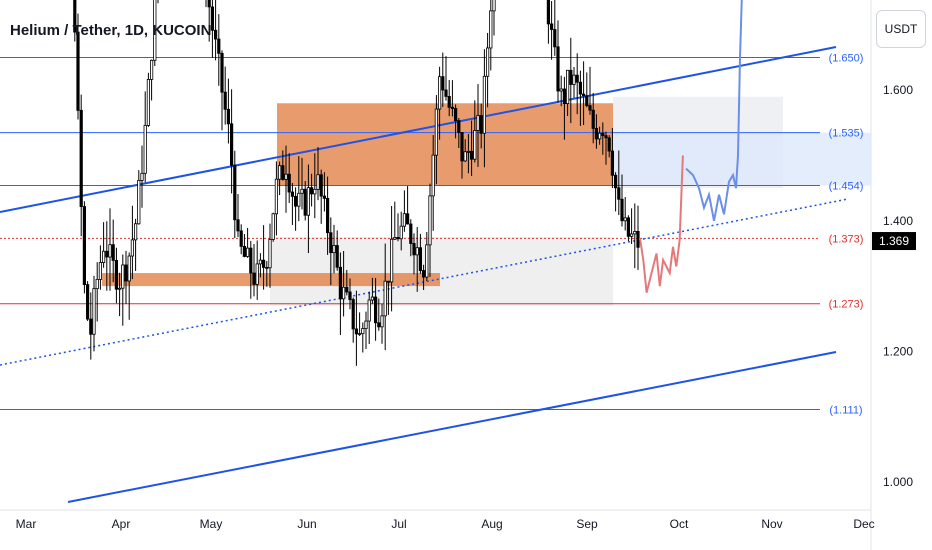  Describe the element at coordinates (26, 524) in the screenshot. I see `x-tick-label: Mar` at that location.